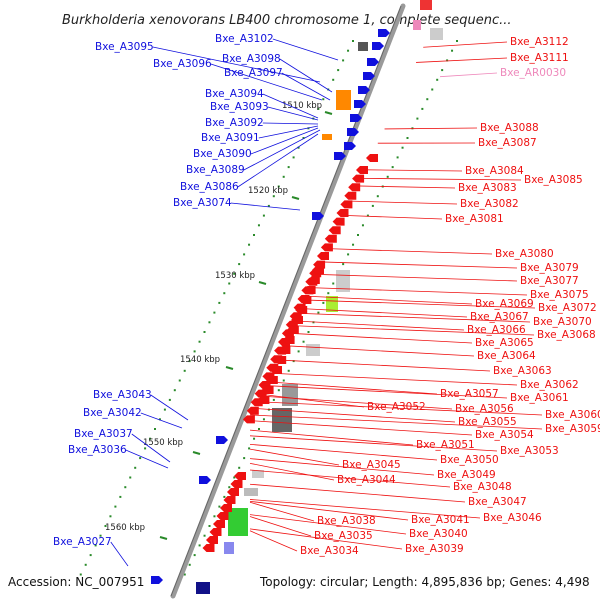  I want to click on gene-label: Bxe_A3046, so click(512, 518).